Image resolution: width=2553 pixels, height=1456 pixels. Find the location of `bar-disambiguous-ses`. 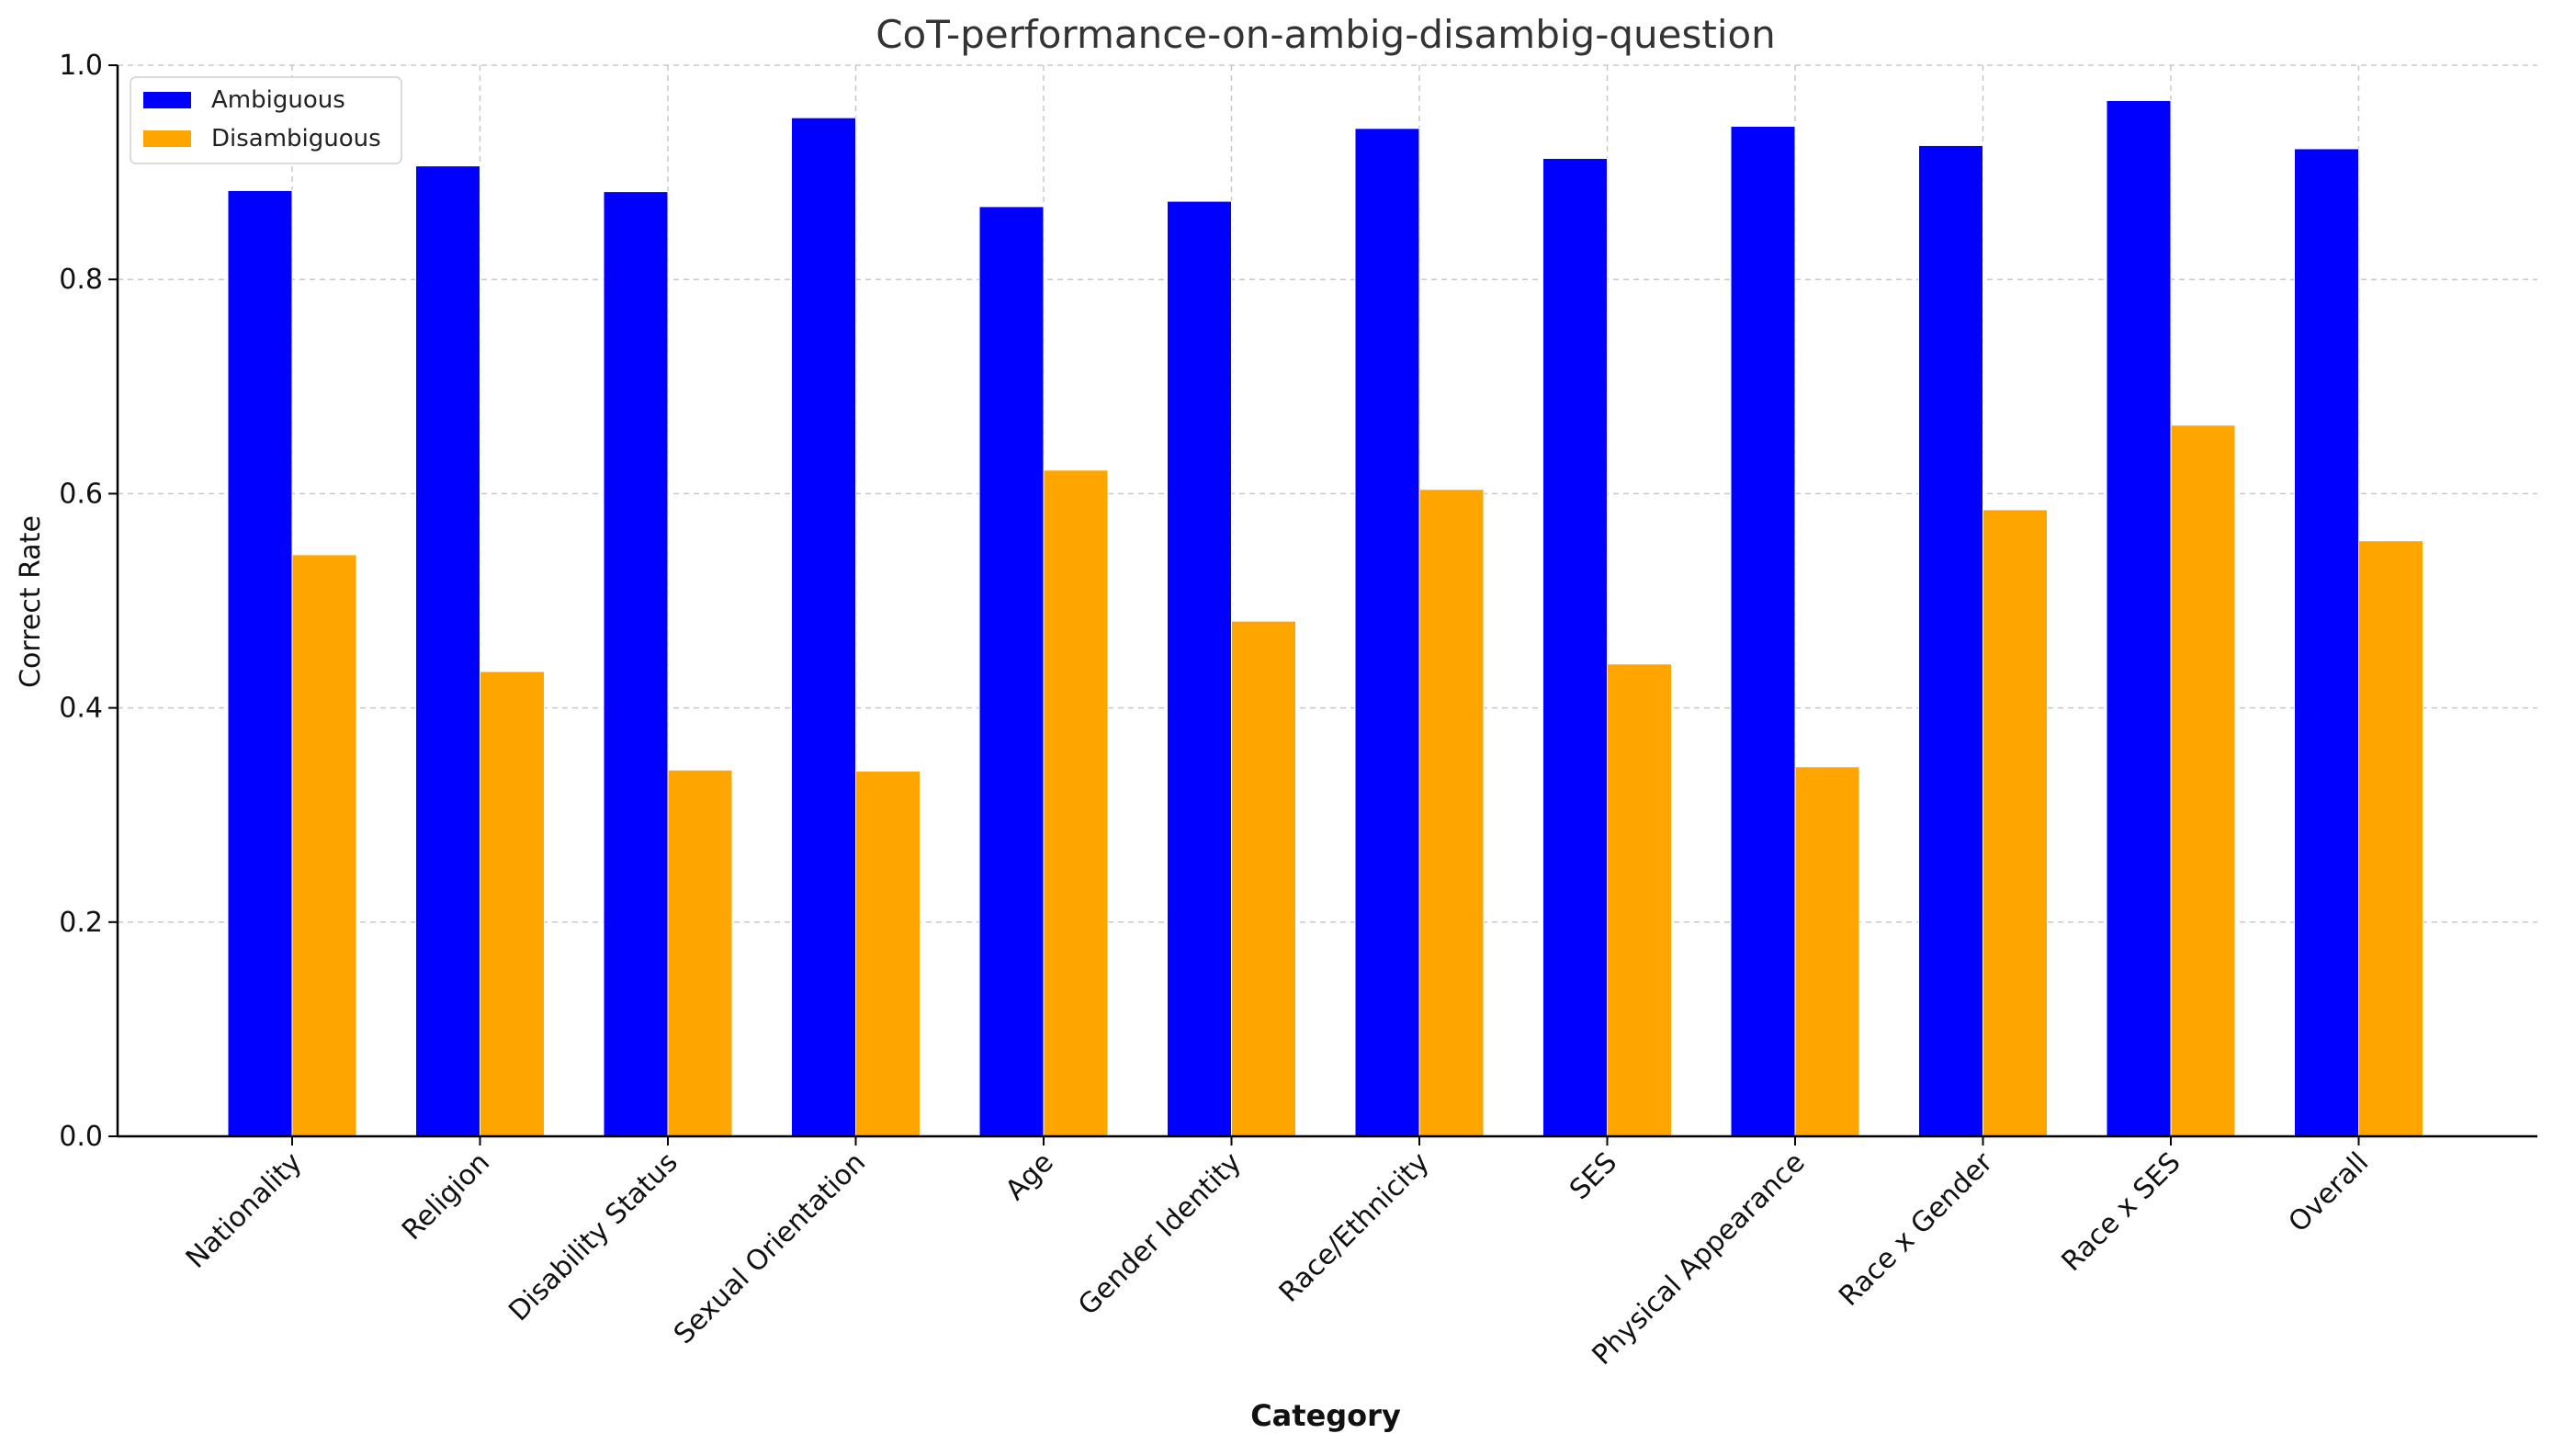

bar-disambiguous-ses is located at coordinates (1639, 900).